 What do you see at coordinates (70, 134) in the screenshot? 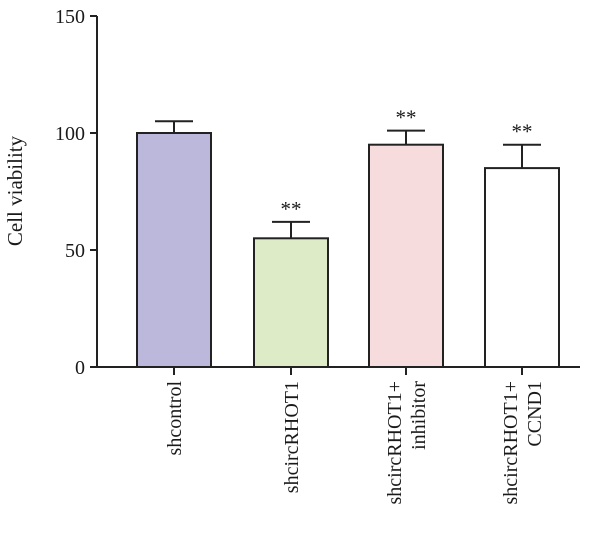
I see `y-tick-label: 100` at bounding box center [70, 134].